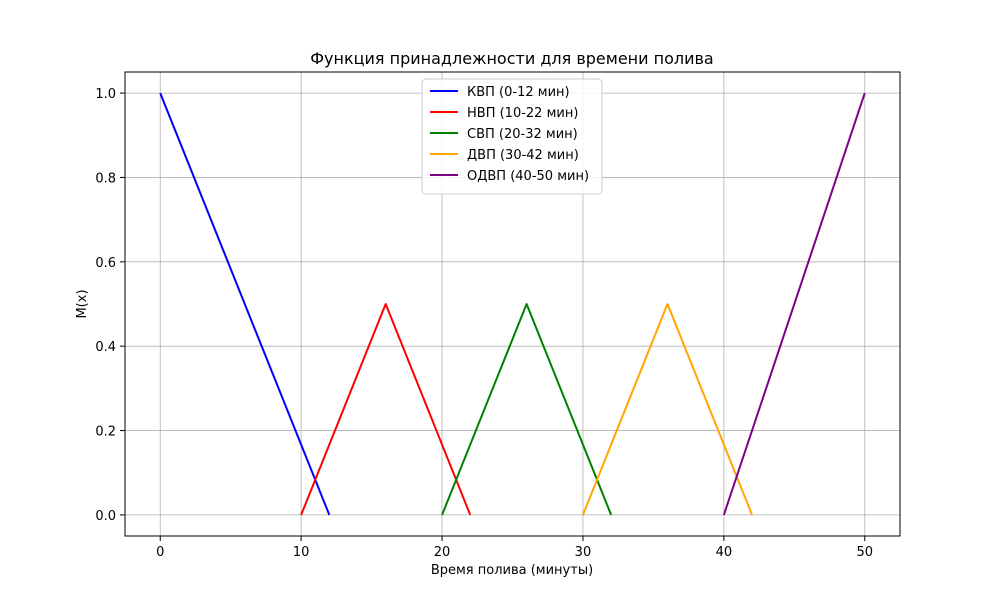  I want to click on x-axis: 0 10 20 30 40 50, so click(514, 548).